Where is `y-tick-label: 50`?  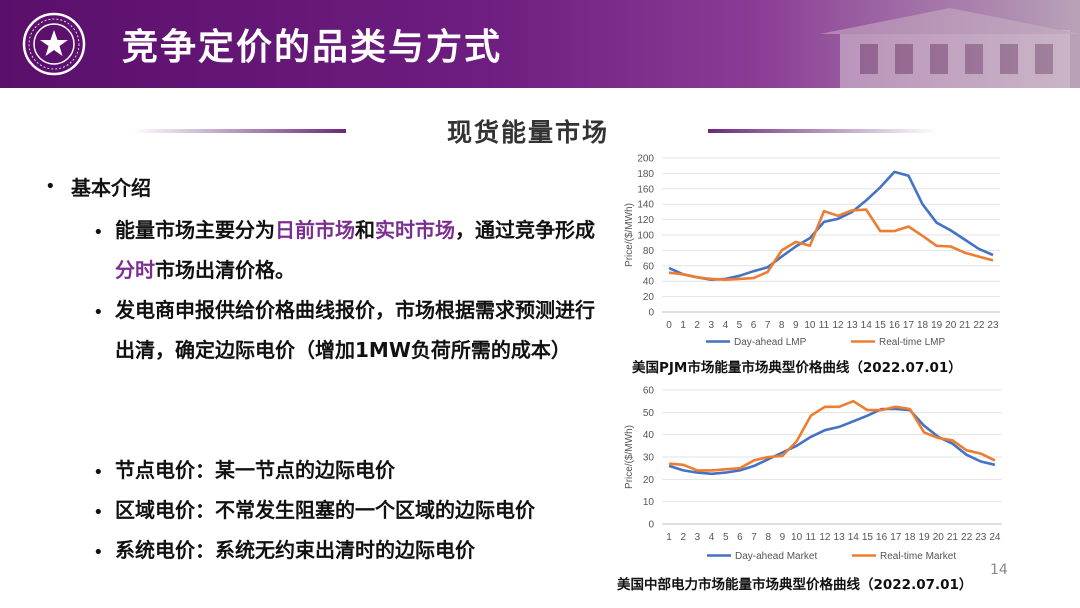 y-tick-label: 50 is located at coordinates (649, 413).